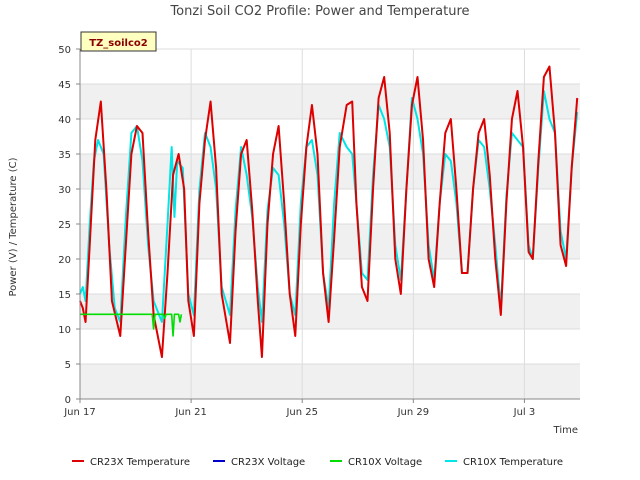 Image resolution: width=640 pixels, height=480 pixels. I want to click on badge: TZ_soilco2, so click(118, 41).